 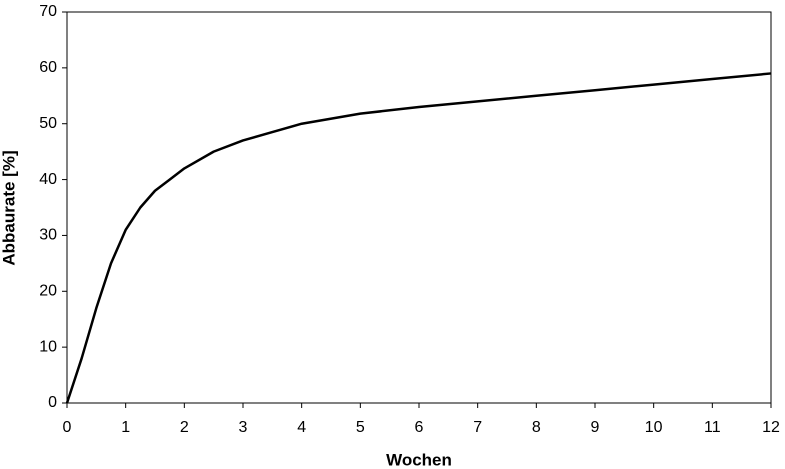 What do you see at coordinates (48, 235) in the screenshot?
I see `y-tick-label: 30` at bounding box center [48, 235].